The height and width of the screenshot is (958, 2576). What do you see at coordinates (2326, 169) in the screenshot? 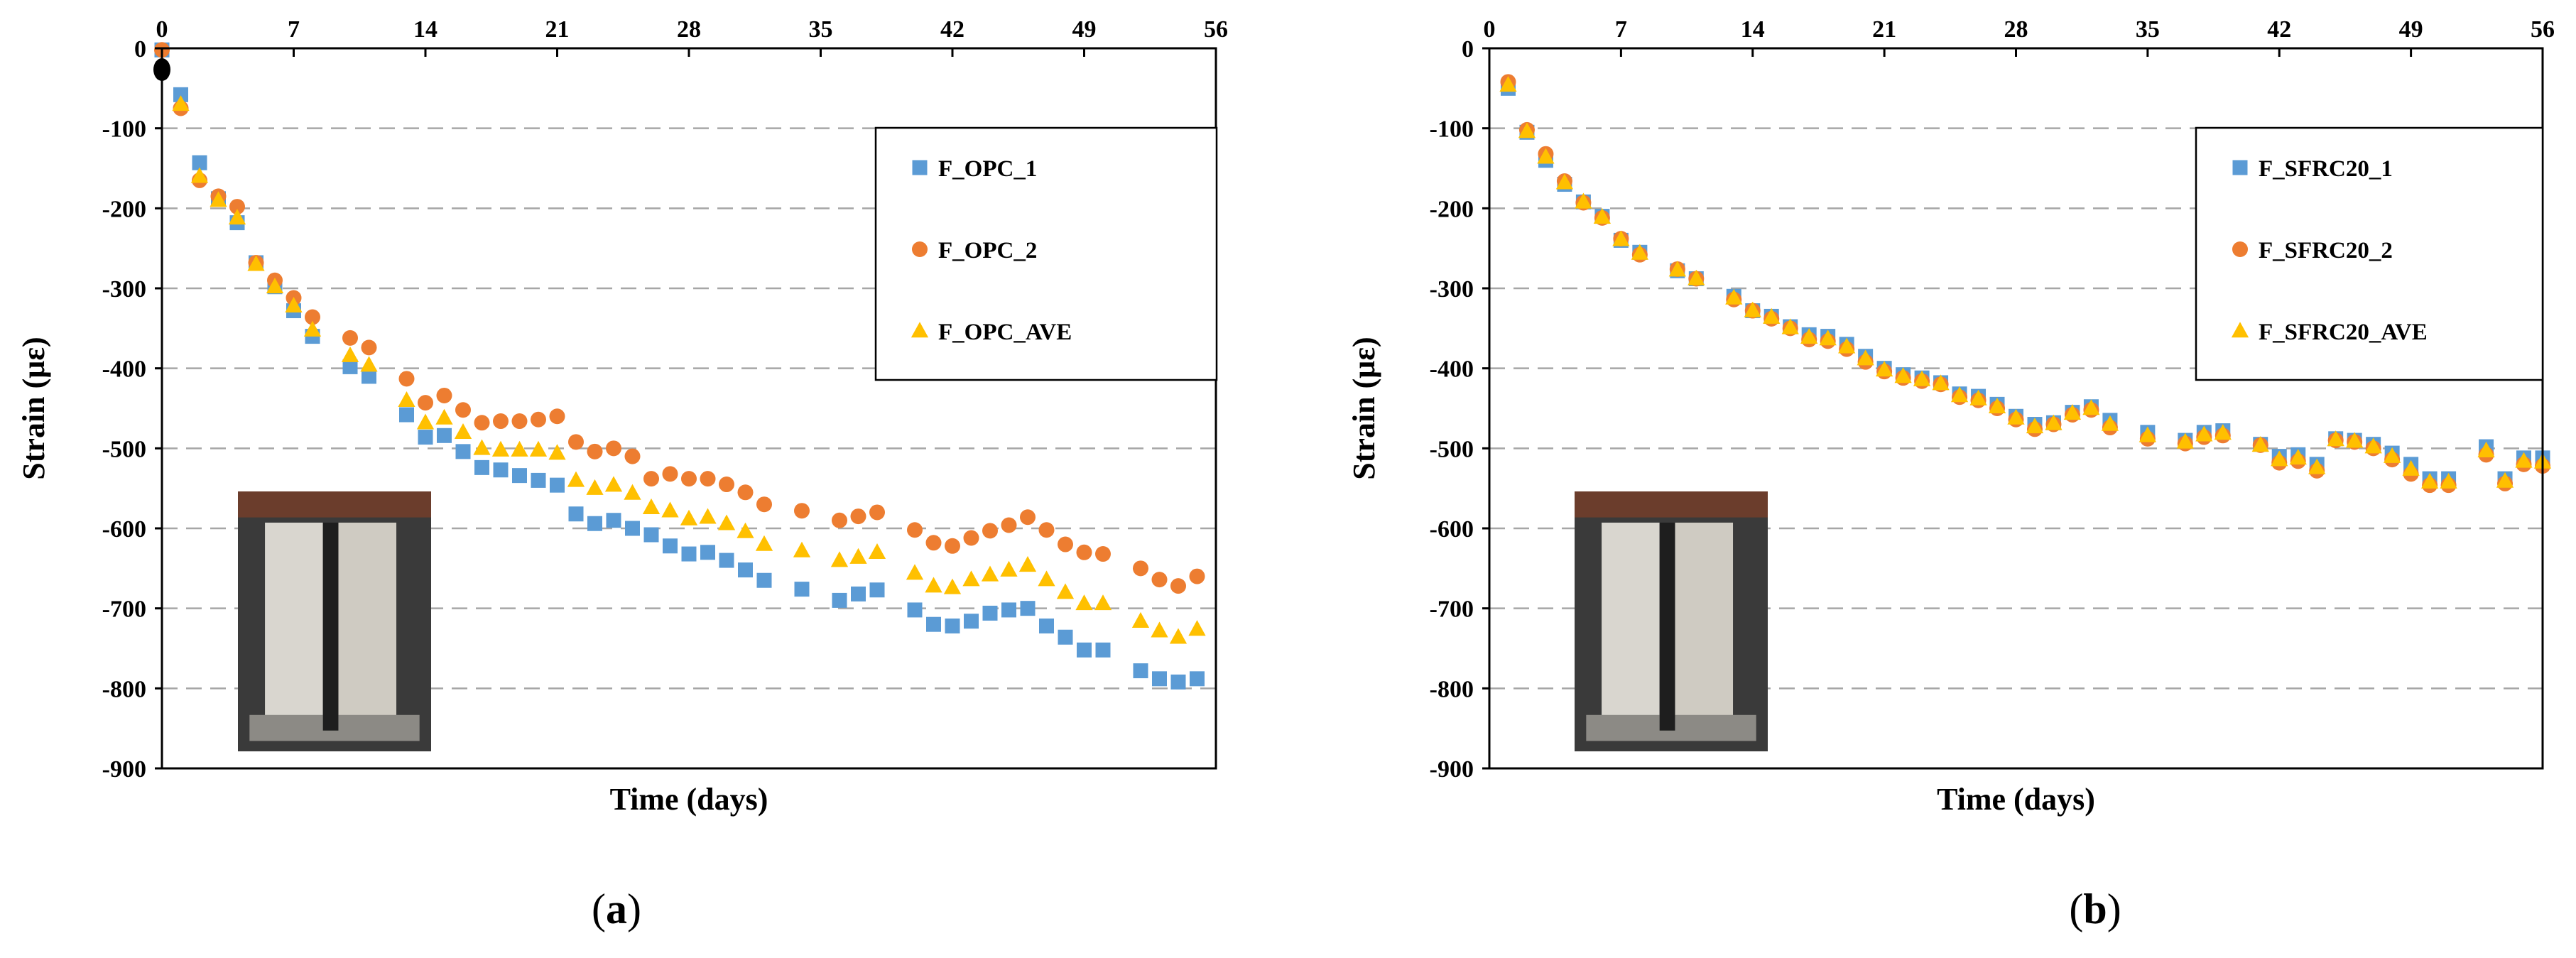
I see `legend-label: F_SFRC20_1` at bounding box center [2326, 169].